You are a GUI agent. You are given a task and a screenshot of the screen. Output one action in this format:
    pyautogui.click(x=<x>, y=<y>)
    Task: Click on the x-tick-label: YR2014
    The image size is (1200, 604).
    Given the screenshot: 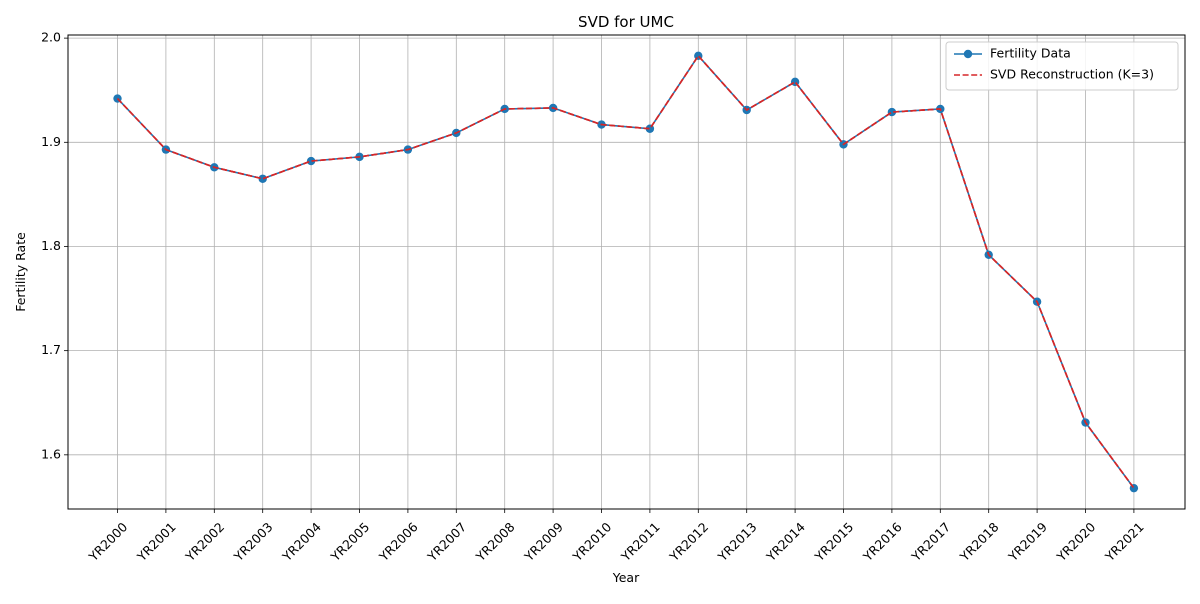 What is the action you would take?
    pyautogui.click(x=785, y=541)
    